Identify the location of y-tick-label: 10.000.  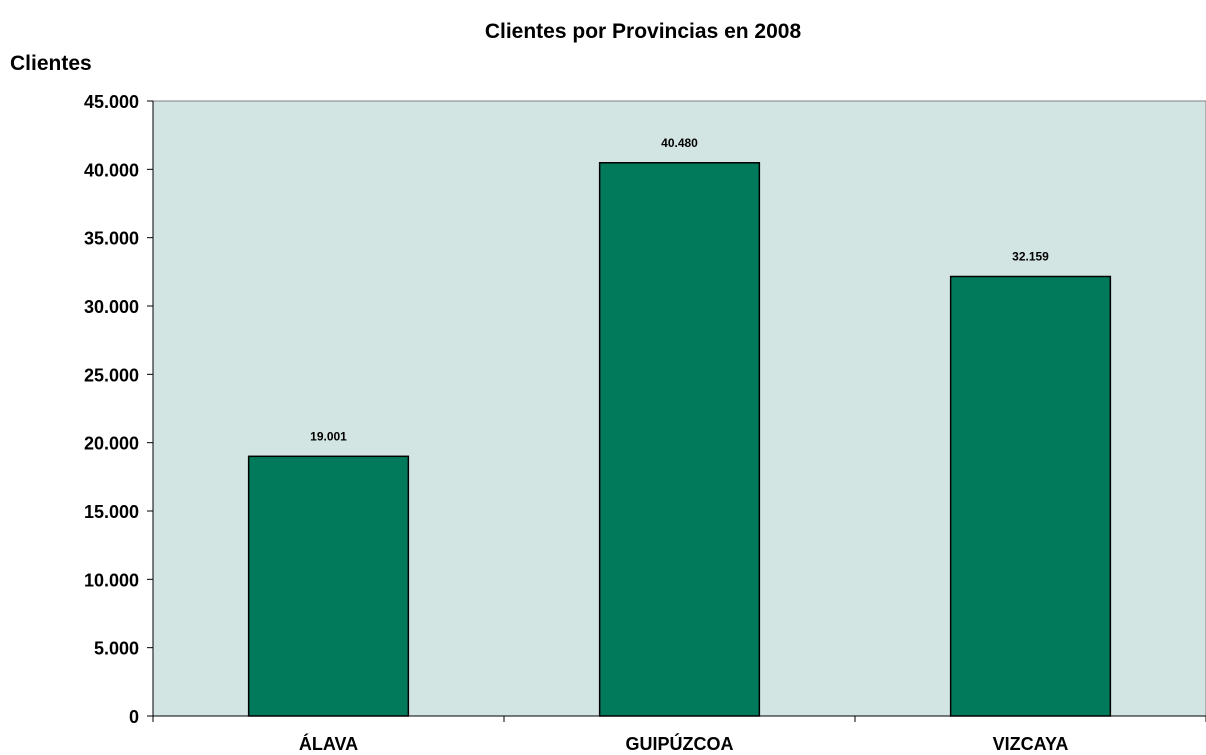
(111, 580).